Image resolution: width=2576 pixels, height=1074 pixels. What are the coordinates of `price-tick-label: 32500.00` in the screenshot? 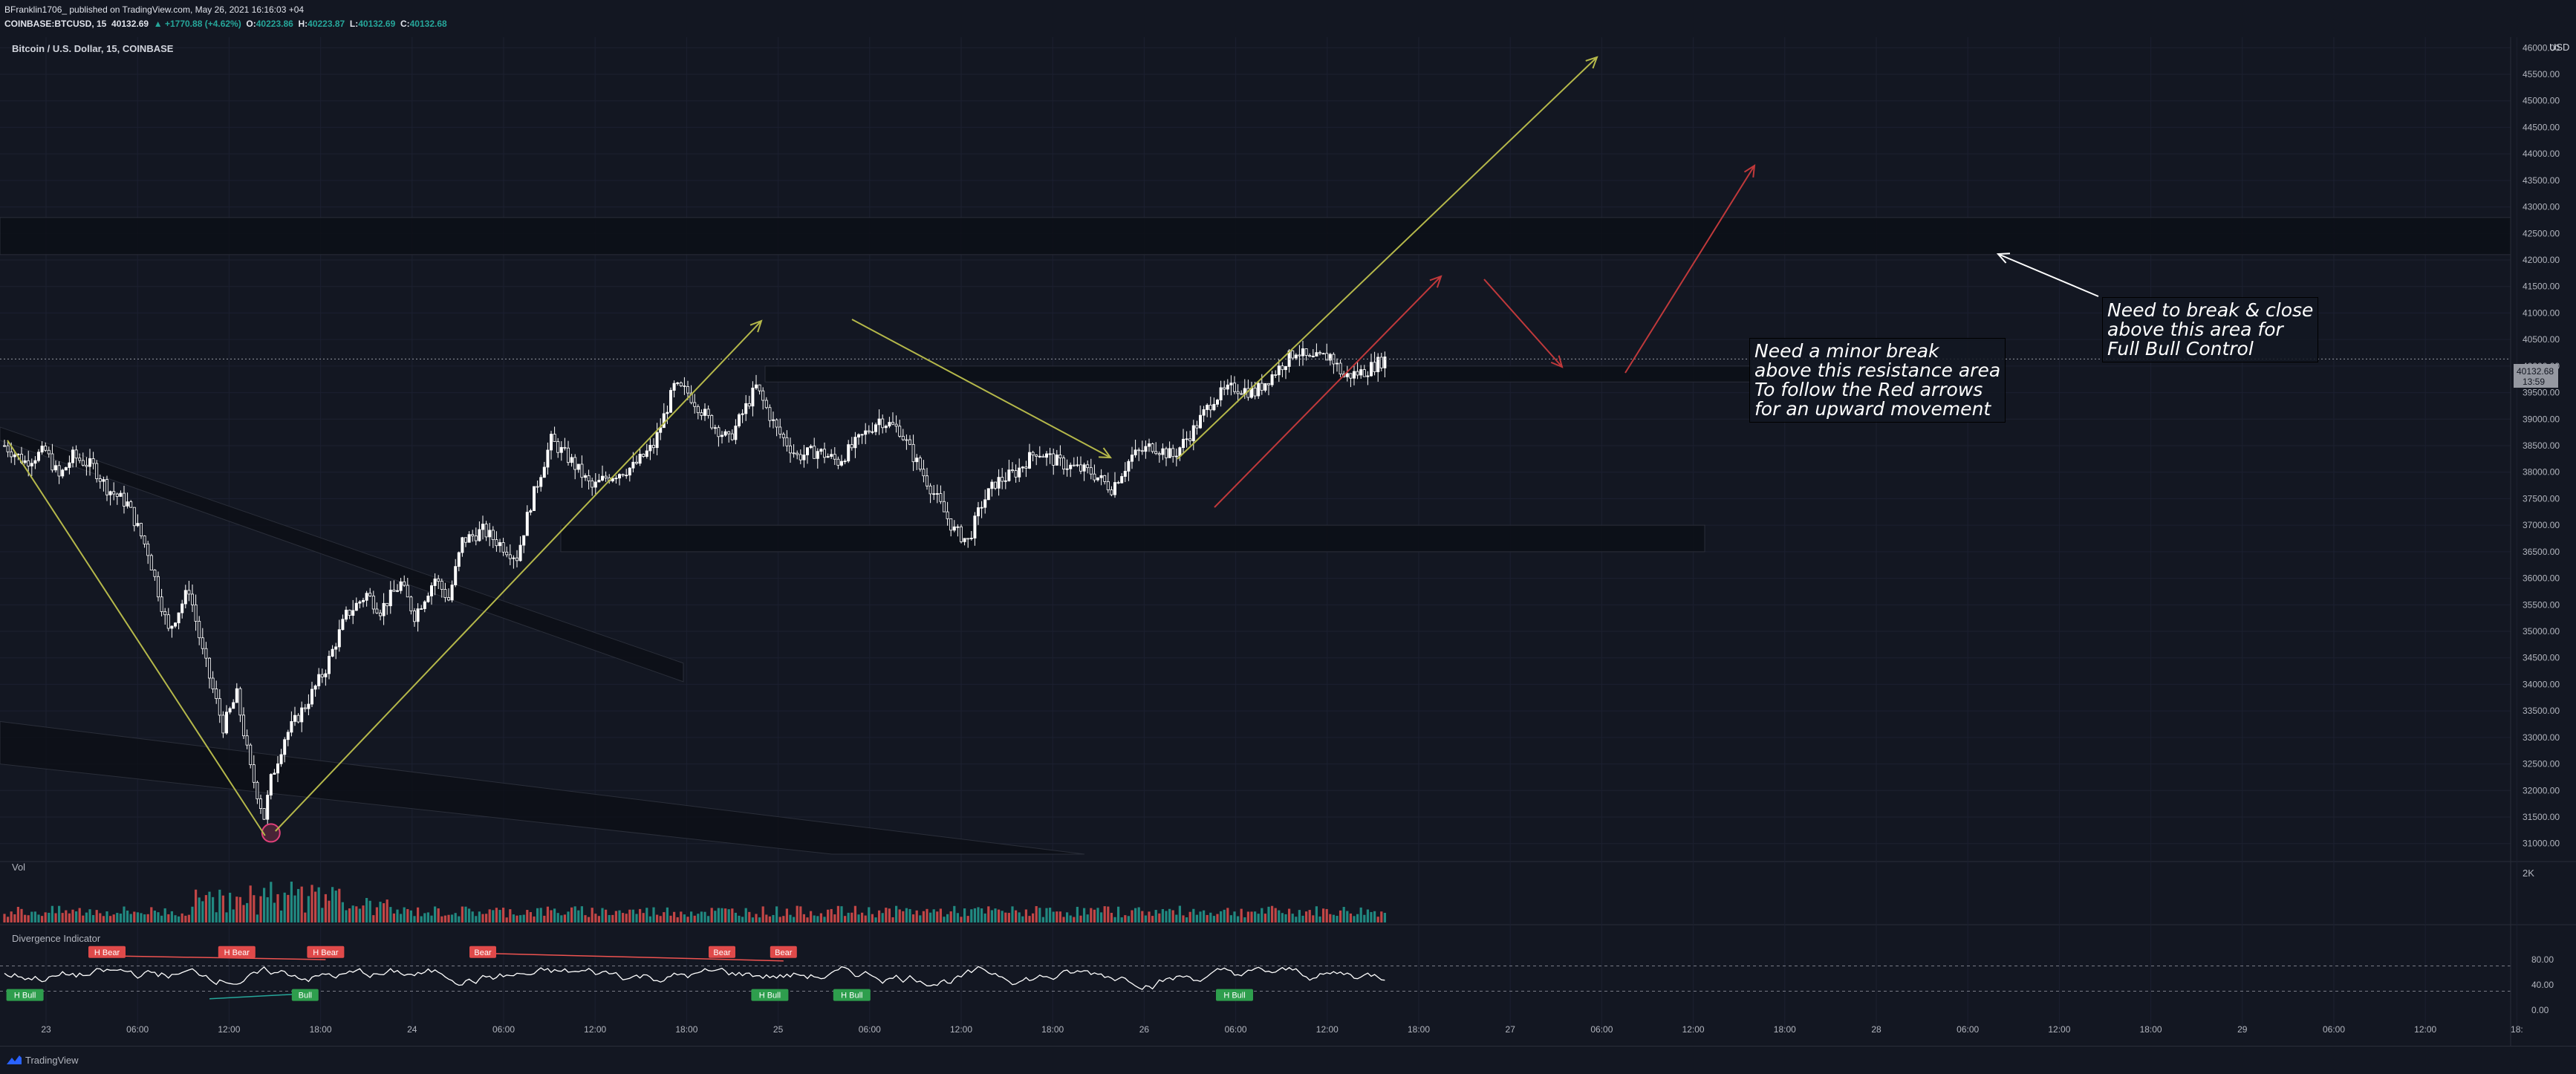 It's located at (2541, 764).